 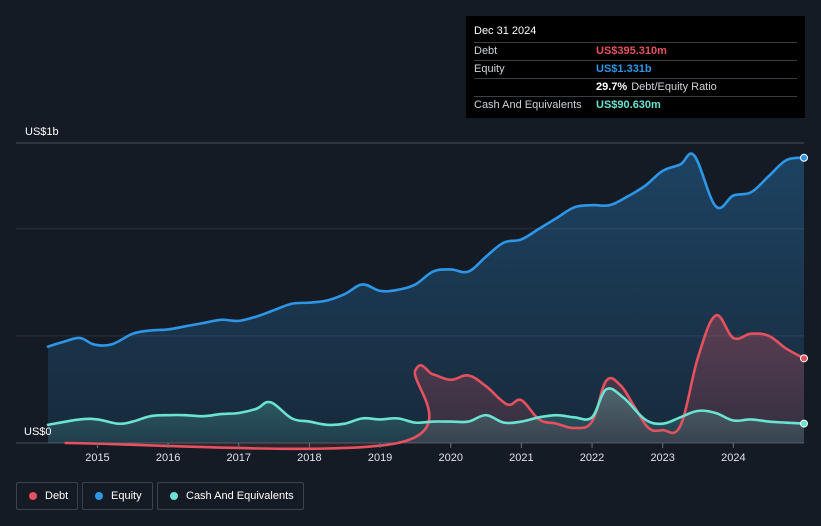 I want to click on tooltip-ratio-label: Debt/Equity Ratio, so click(x=674, y=87).